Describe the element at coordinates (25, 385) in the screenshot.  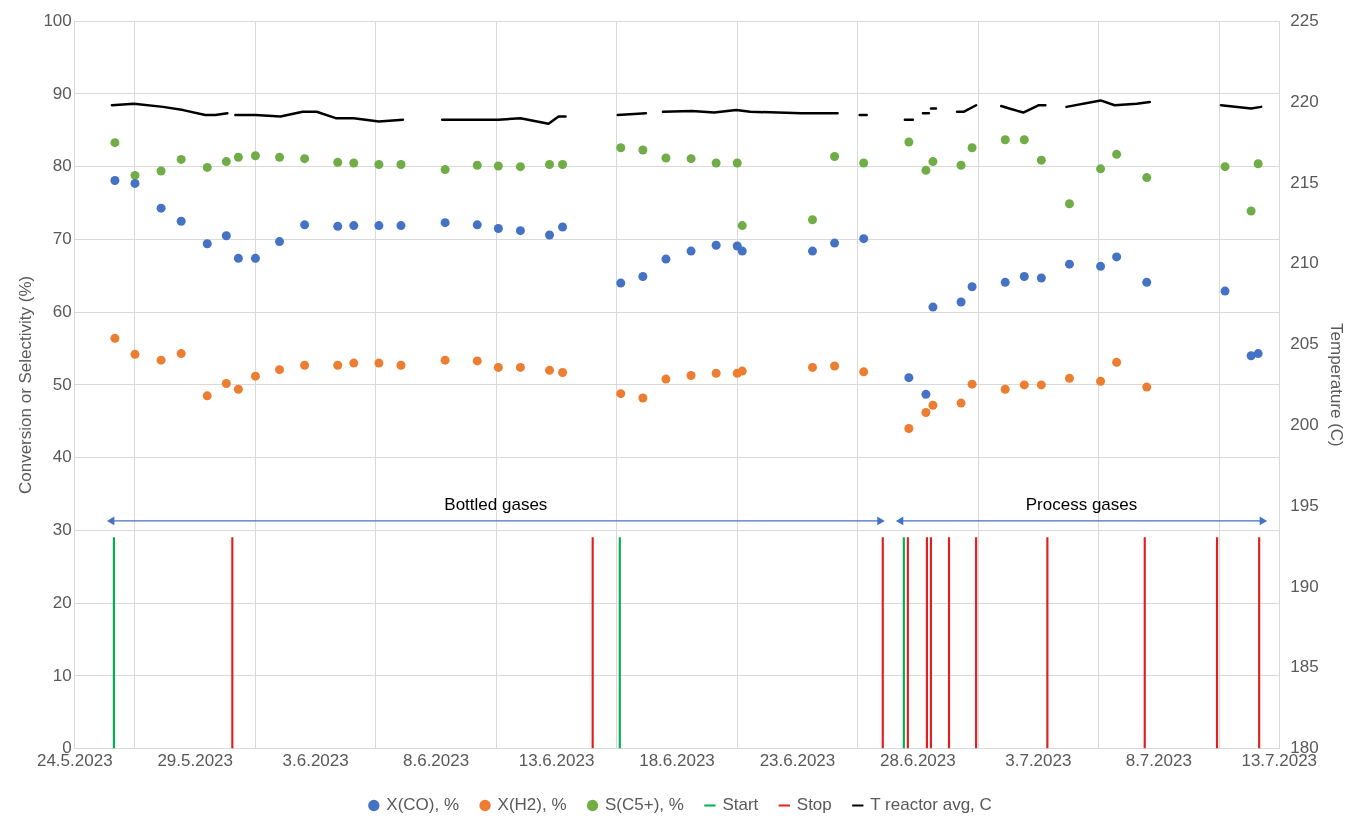
I see `y-axis-title: Conversion or Selectivity (%)` at that location.